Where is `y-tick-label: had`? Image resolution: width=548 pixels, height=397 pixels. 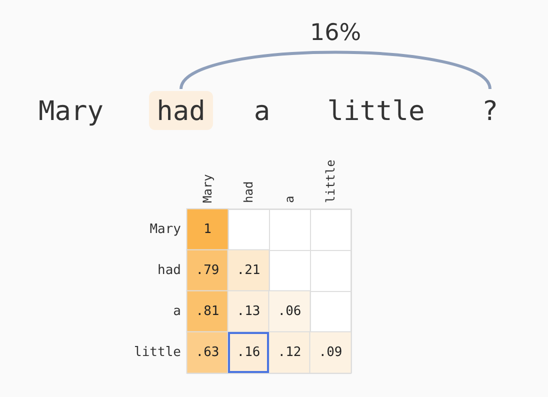 y-tick-label: had is located at coordinates (169, 270).